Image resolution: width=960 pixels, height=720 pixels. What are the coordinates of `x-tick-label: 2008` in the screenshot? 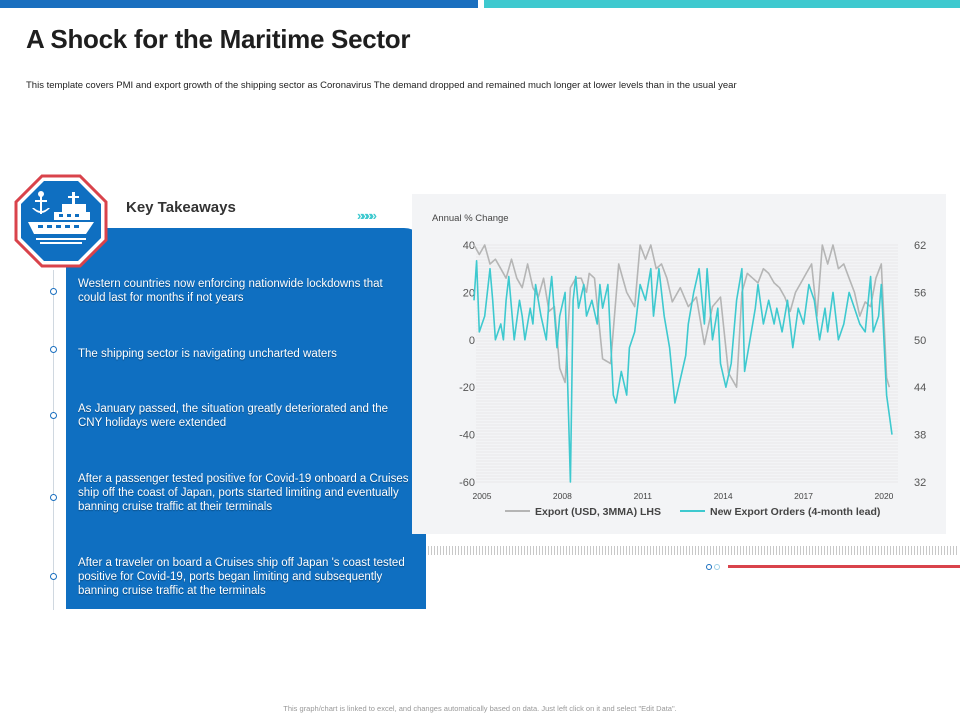 It's located at (562, 496).